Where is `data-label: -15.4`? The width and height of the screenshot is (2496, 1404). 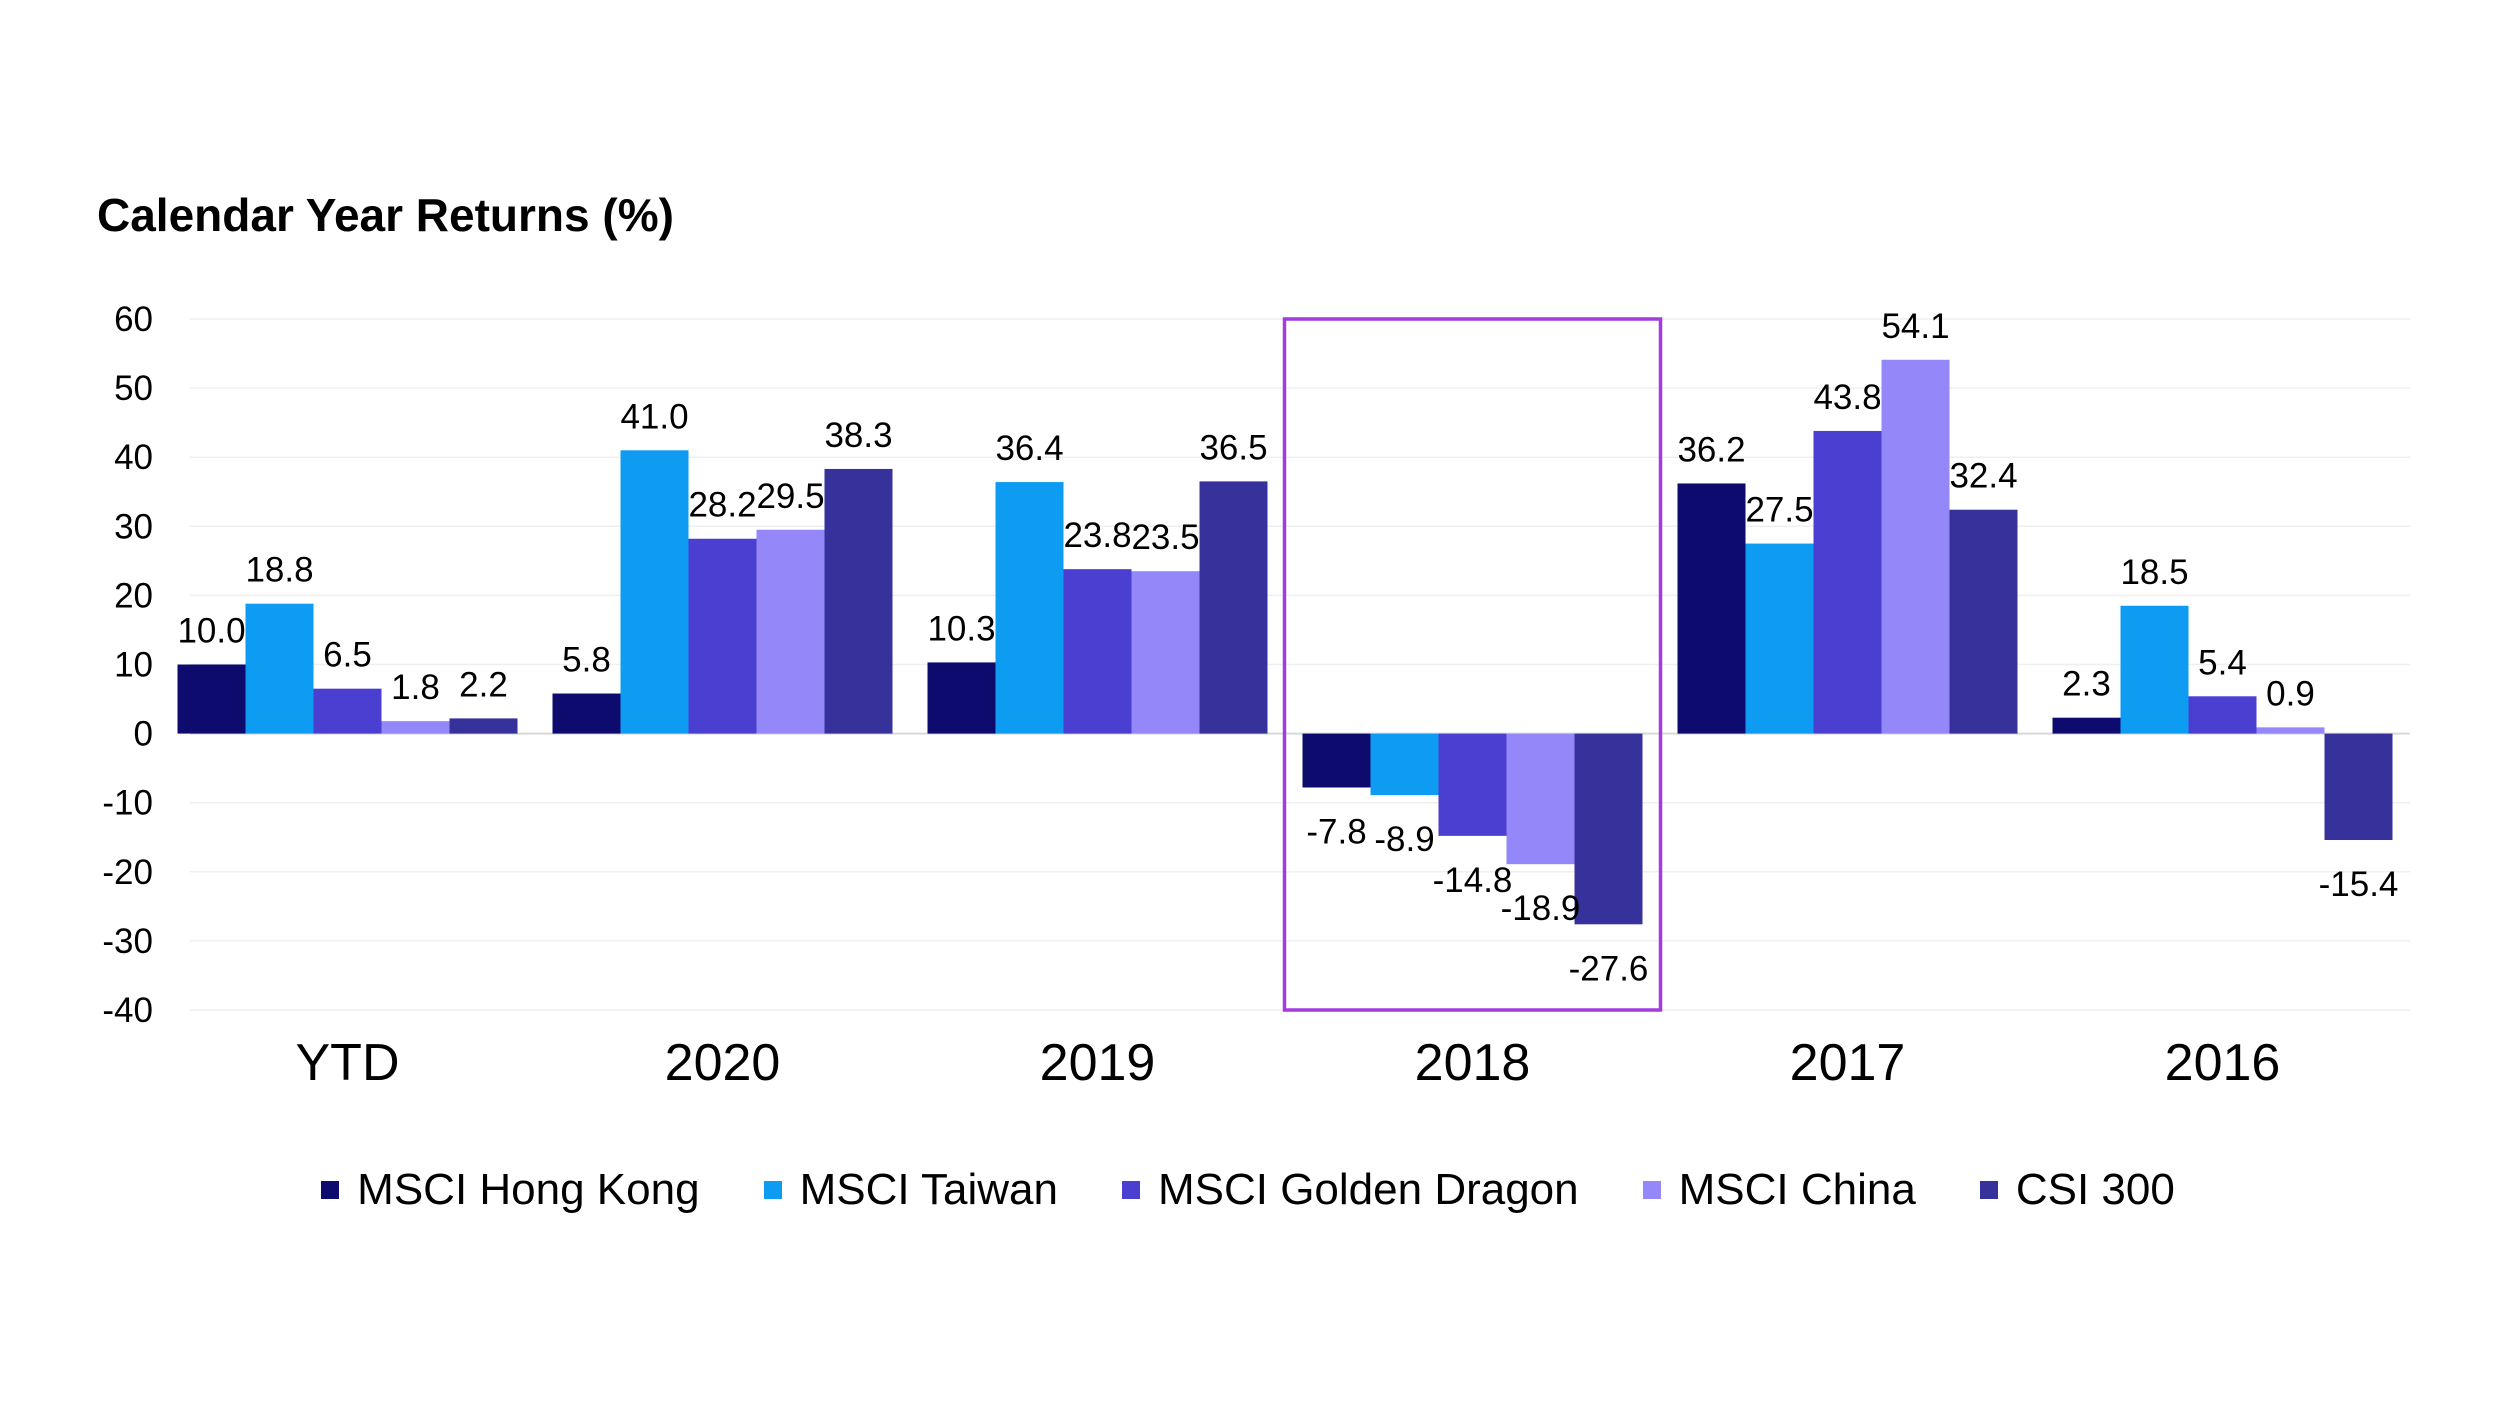 data-label: -15.4 is located at coordinates (2359, 884).